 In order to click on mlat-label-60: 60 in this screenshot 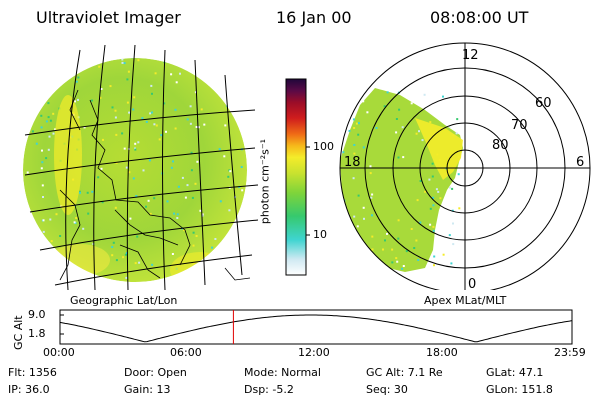, I will do `click(543, 103)`.